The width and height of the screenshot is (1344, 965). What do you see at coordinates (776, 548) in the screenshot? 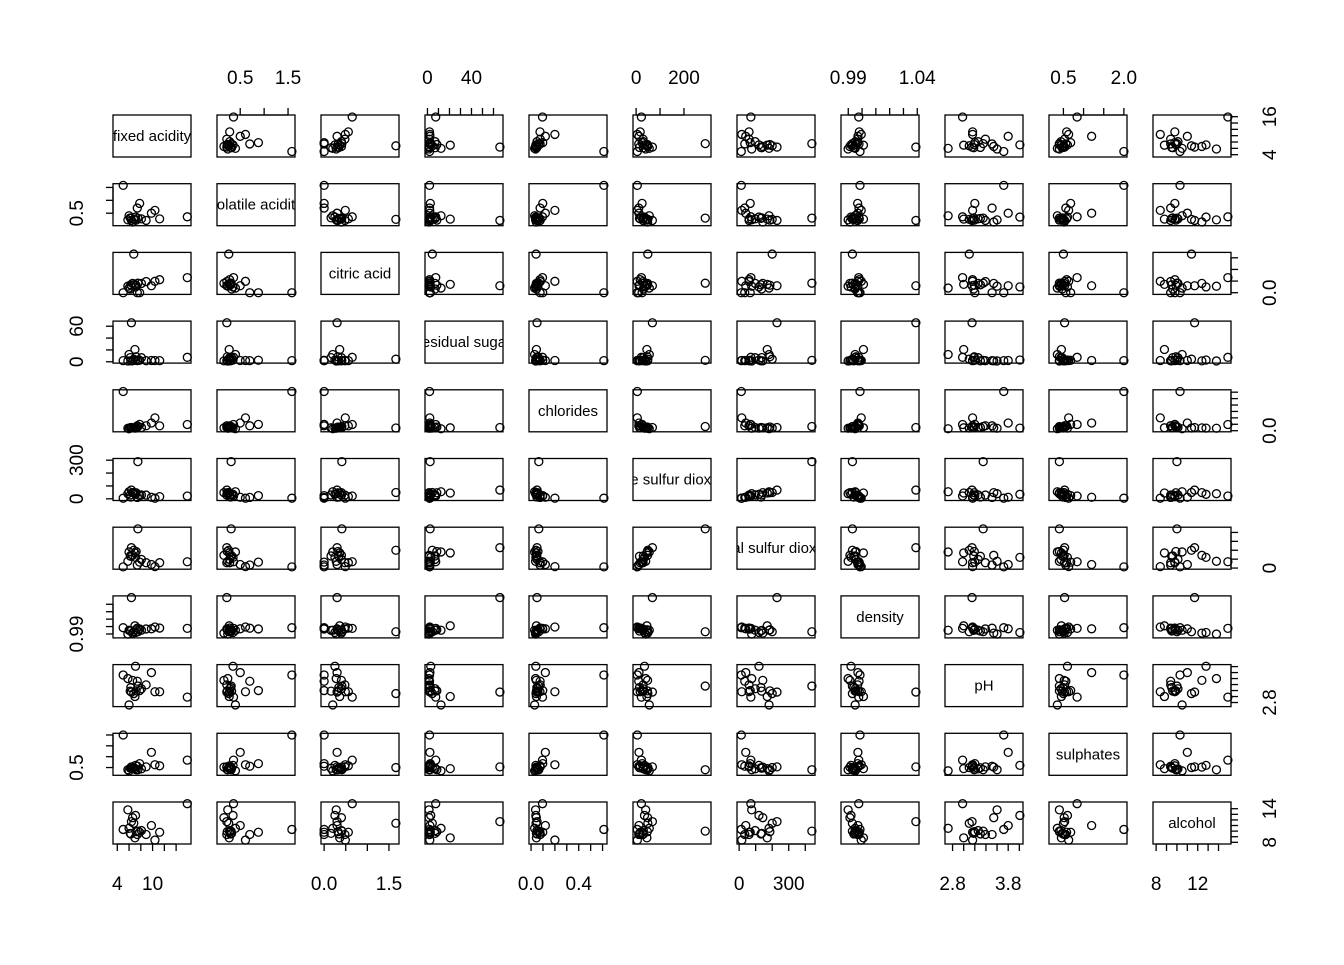
I see `diagonal-label: total sulfur dioxide` at bounding box center [776, 548].